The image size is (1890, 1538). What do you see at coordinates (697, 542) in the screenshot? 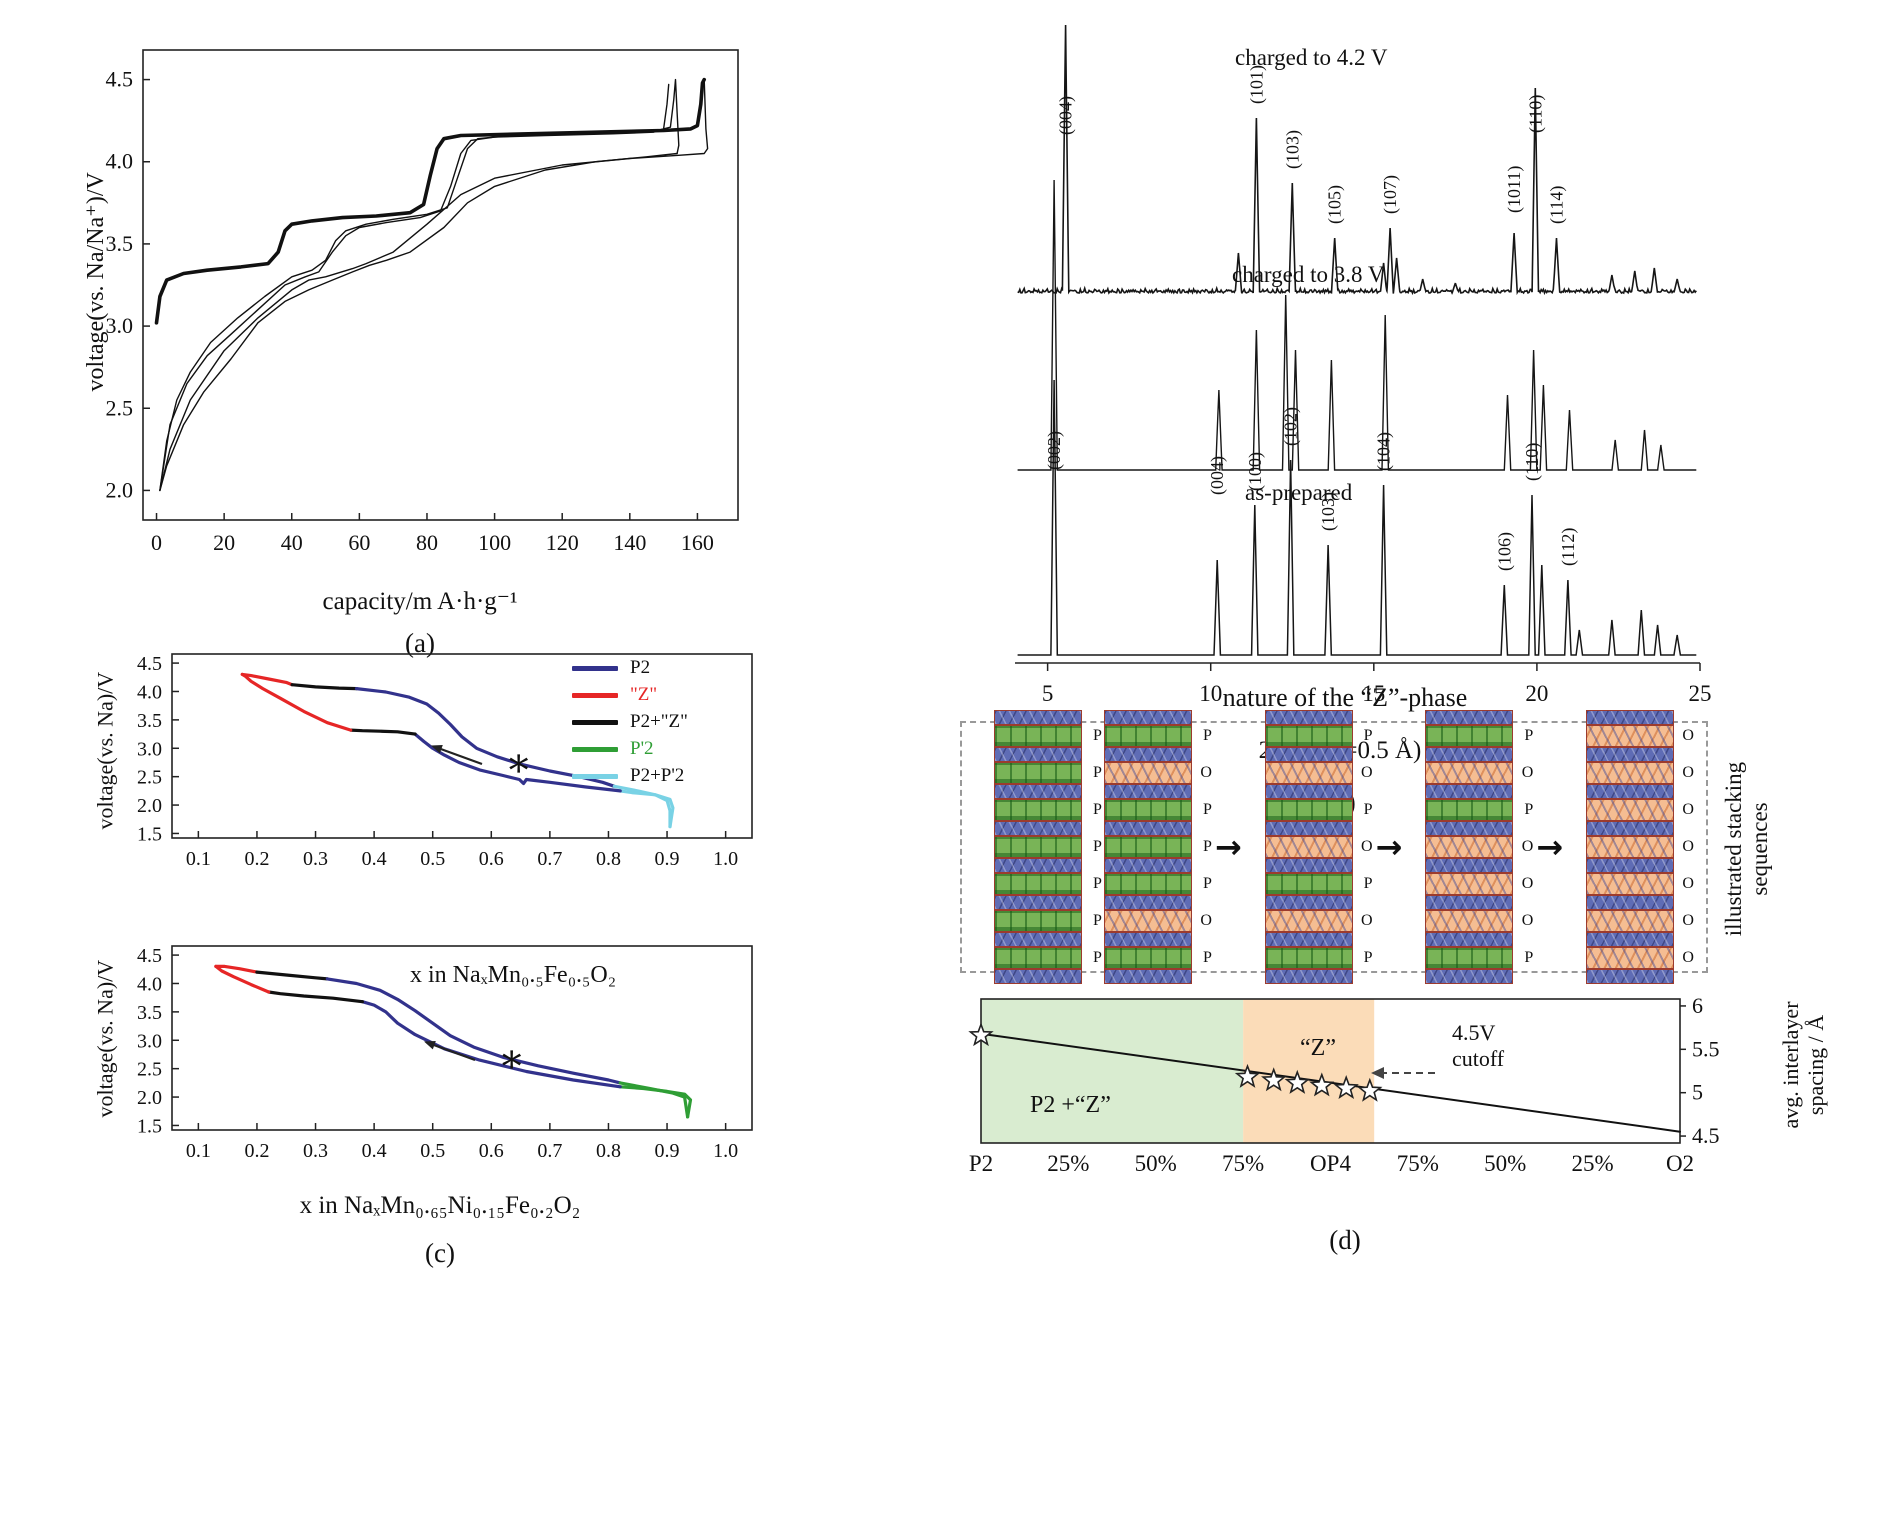
I see `x-tick-label: 160` at bounding box center [697, 542].